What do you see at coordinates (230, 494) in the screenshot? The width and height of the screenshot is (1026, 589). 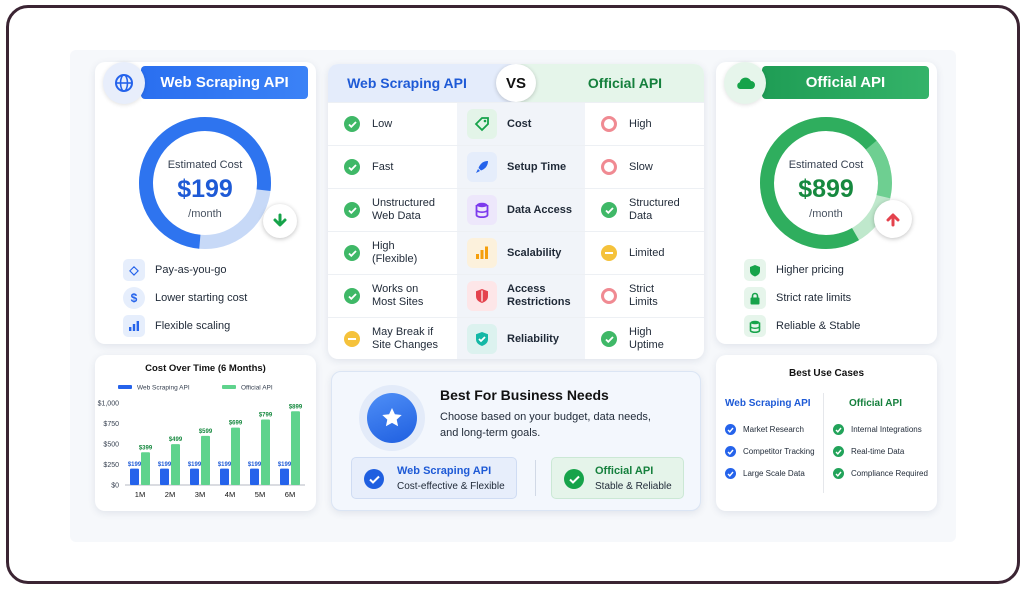 I see `x-tick-label: 4M` at bounding box center [230, 494].